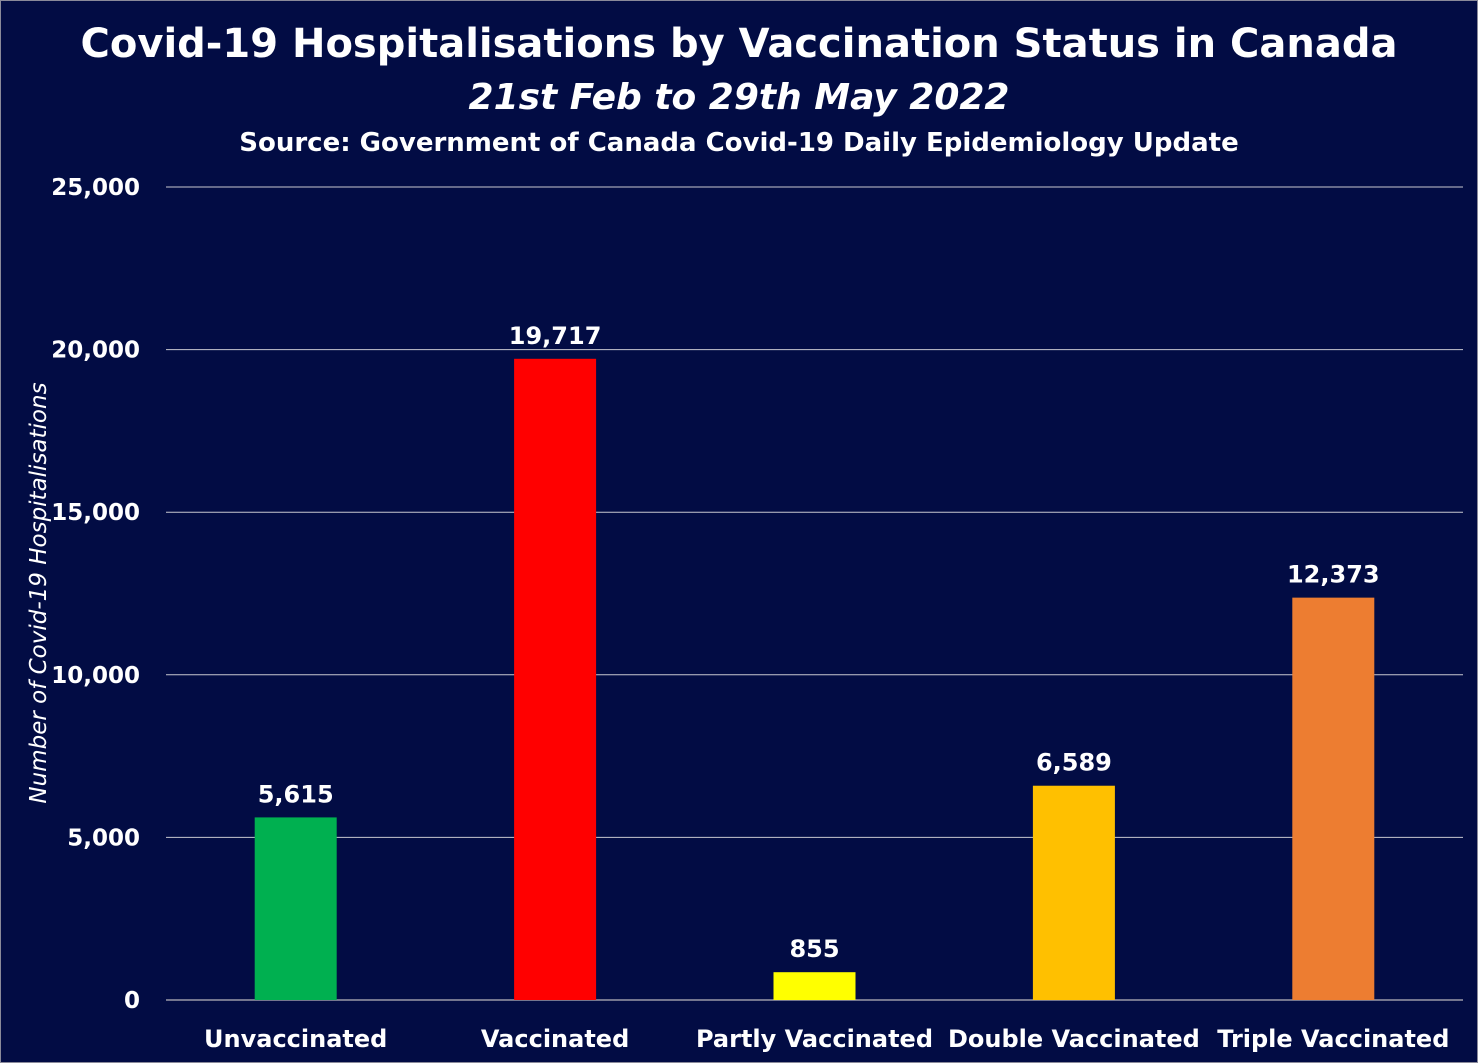 The image size is (1478, 1063). Describe the element at coordinates (95, 676) in the screenshot. I see `y-tick-label: 10,000` at that location.